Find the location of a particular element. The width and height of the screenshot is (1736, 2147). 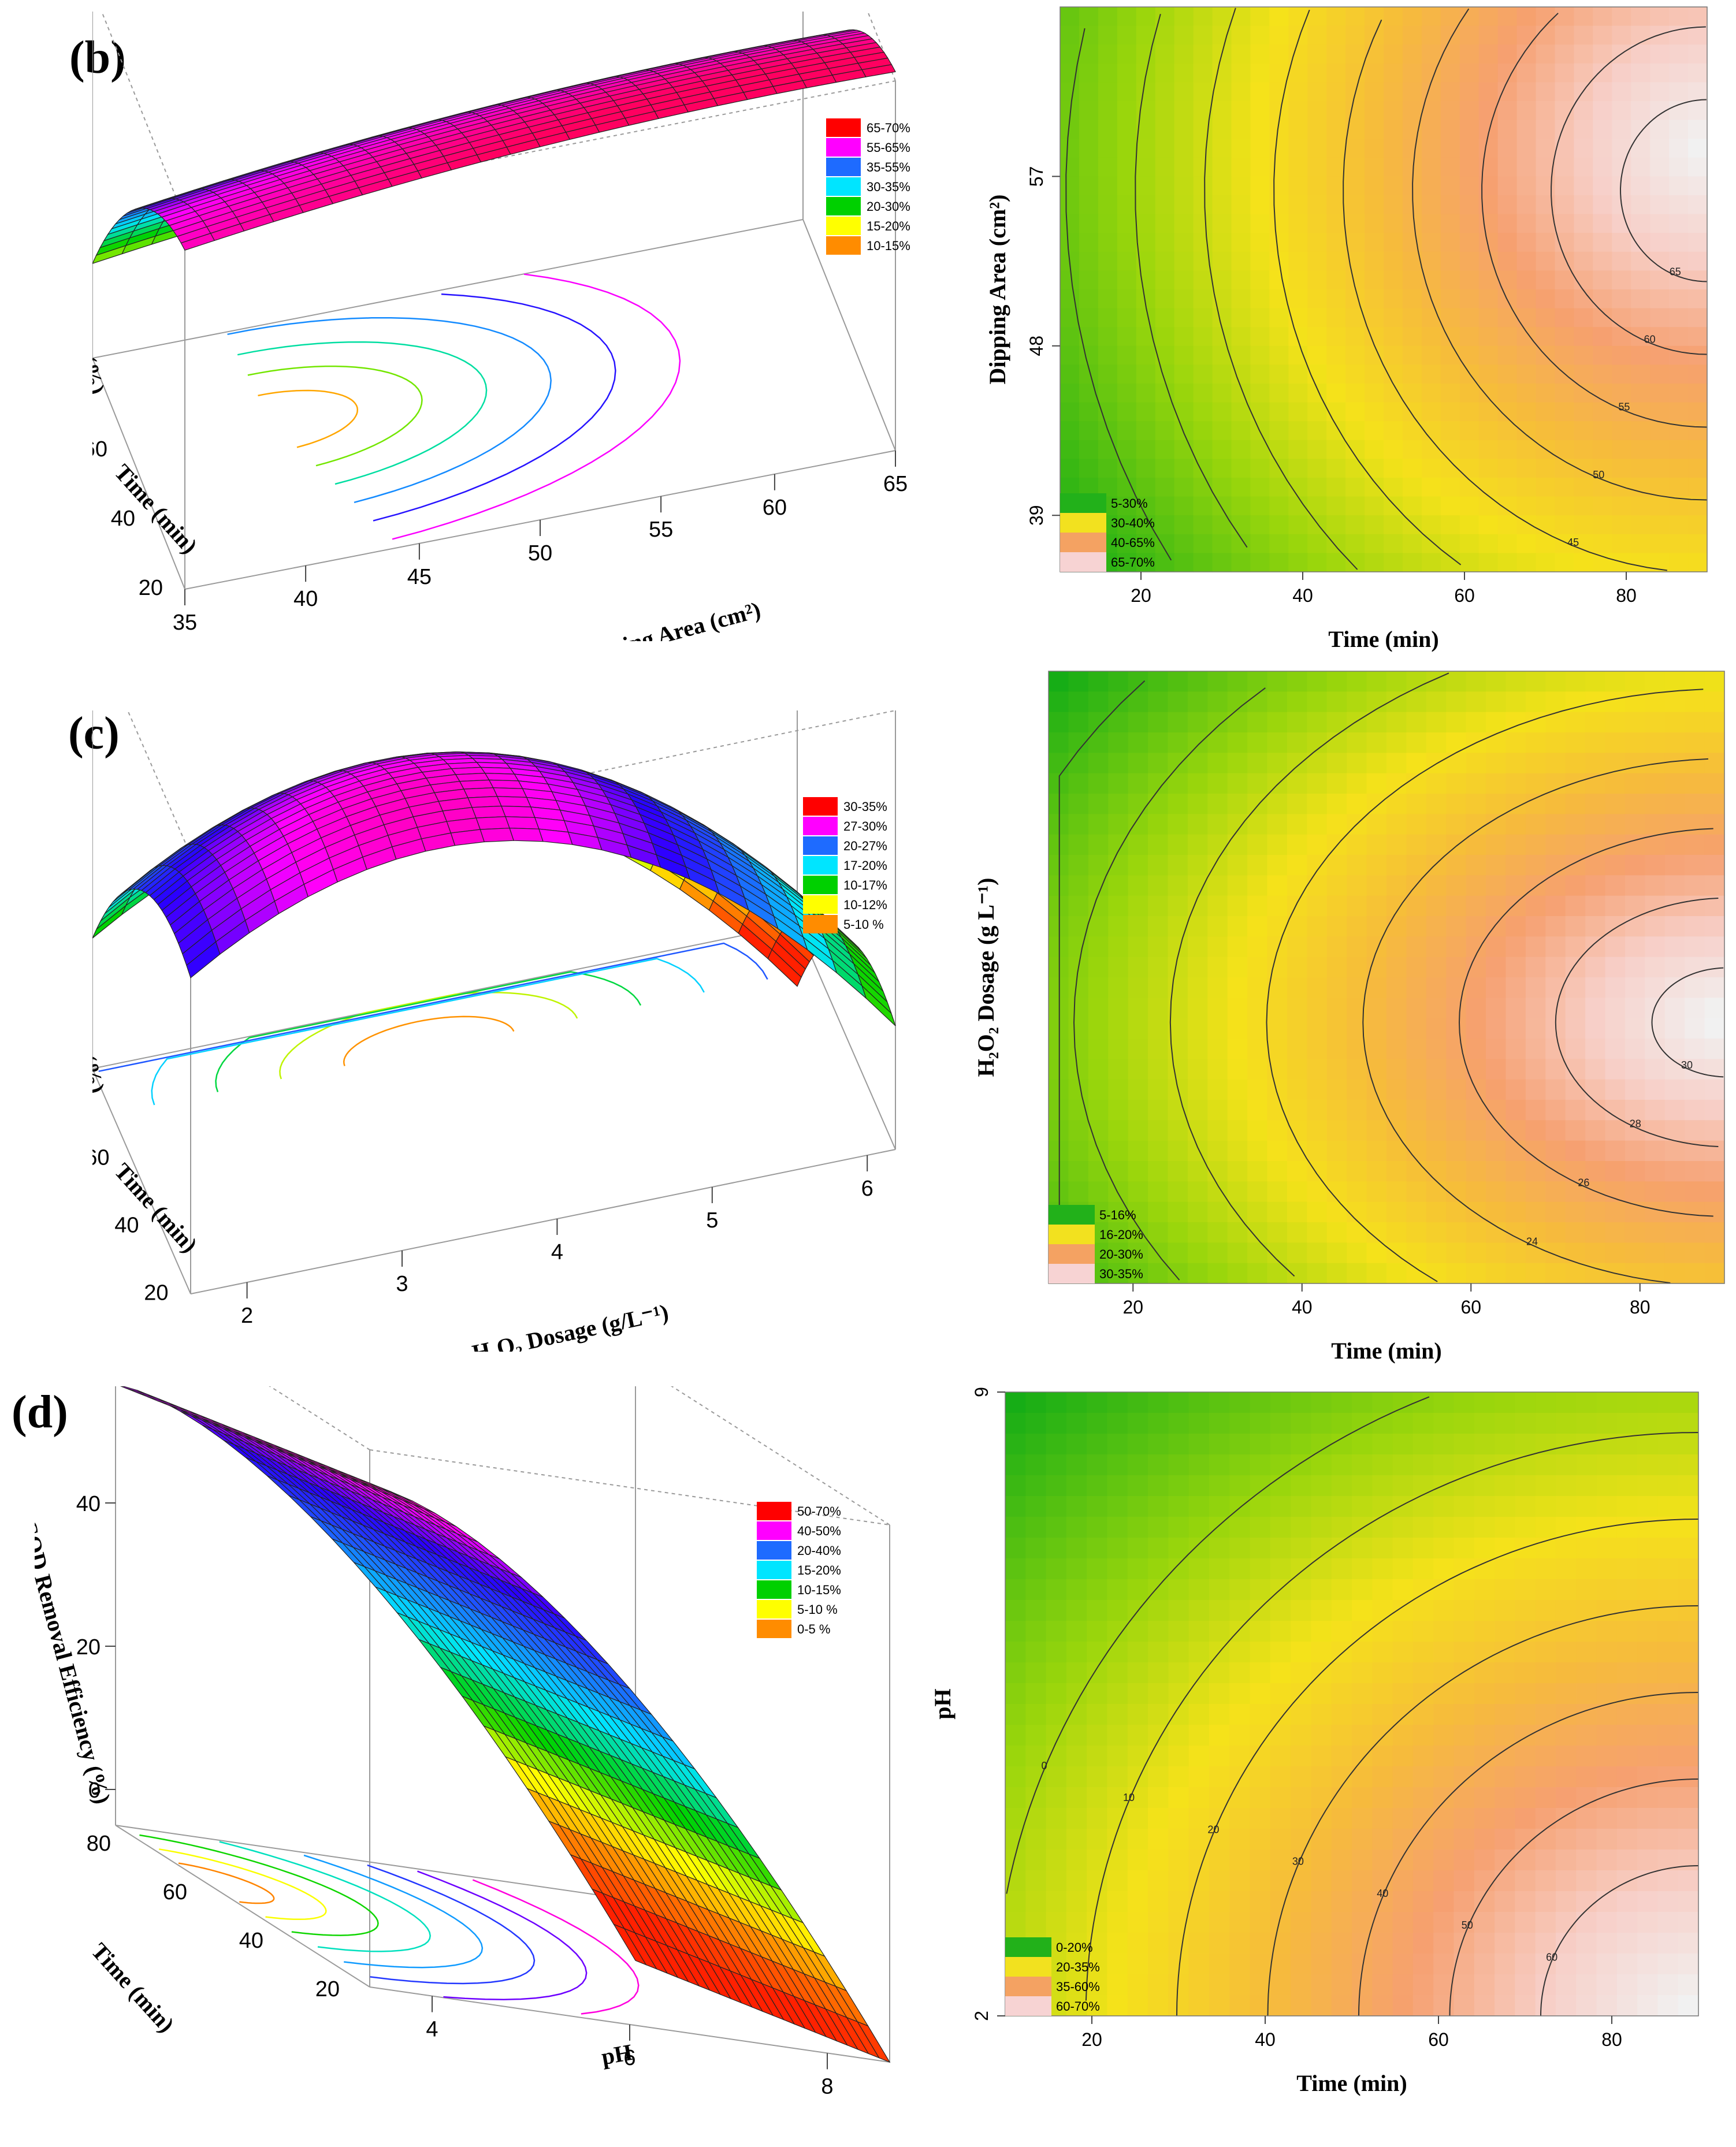

box-floor-edge is located at coordinates (448, 289).